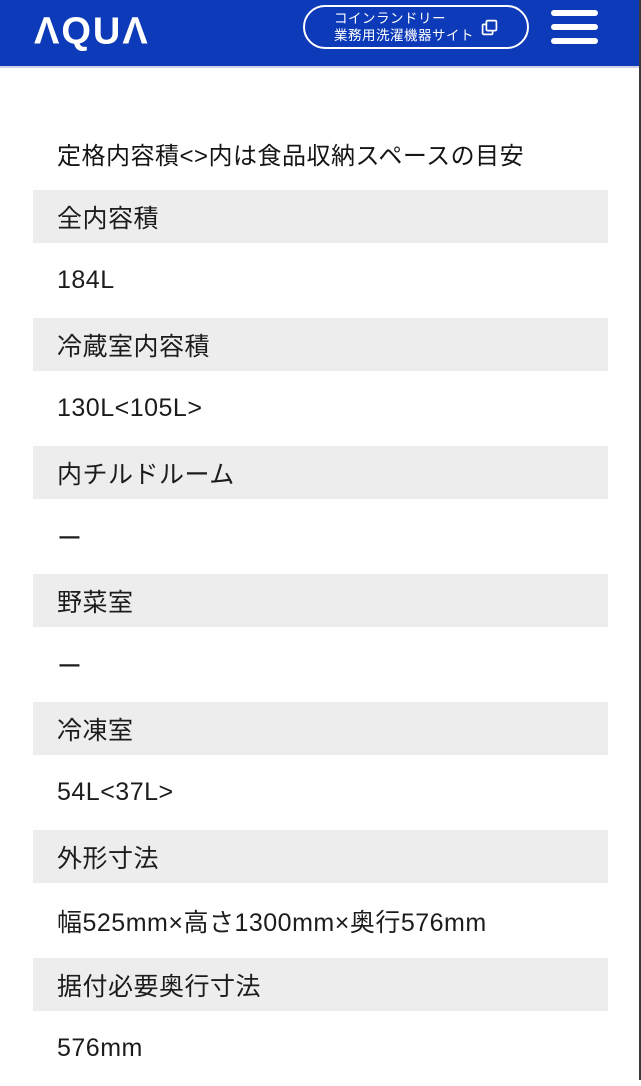  What do you see at coordinates (489, 29) in the screenshot?
I see `external-link-icon` at bounding box center [489, 29].